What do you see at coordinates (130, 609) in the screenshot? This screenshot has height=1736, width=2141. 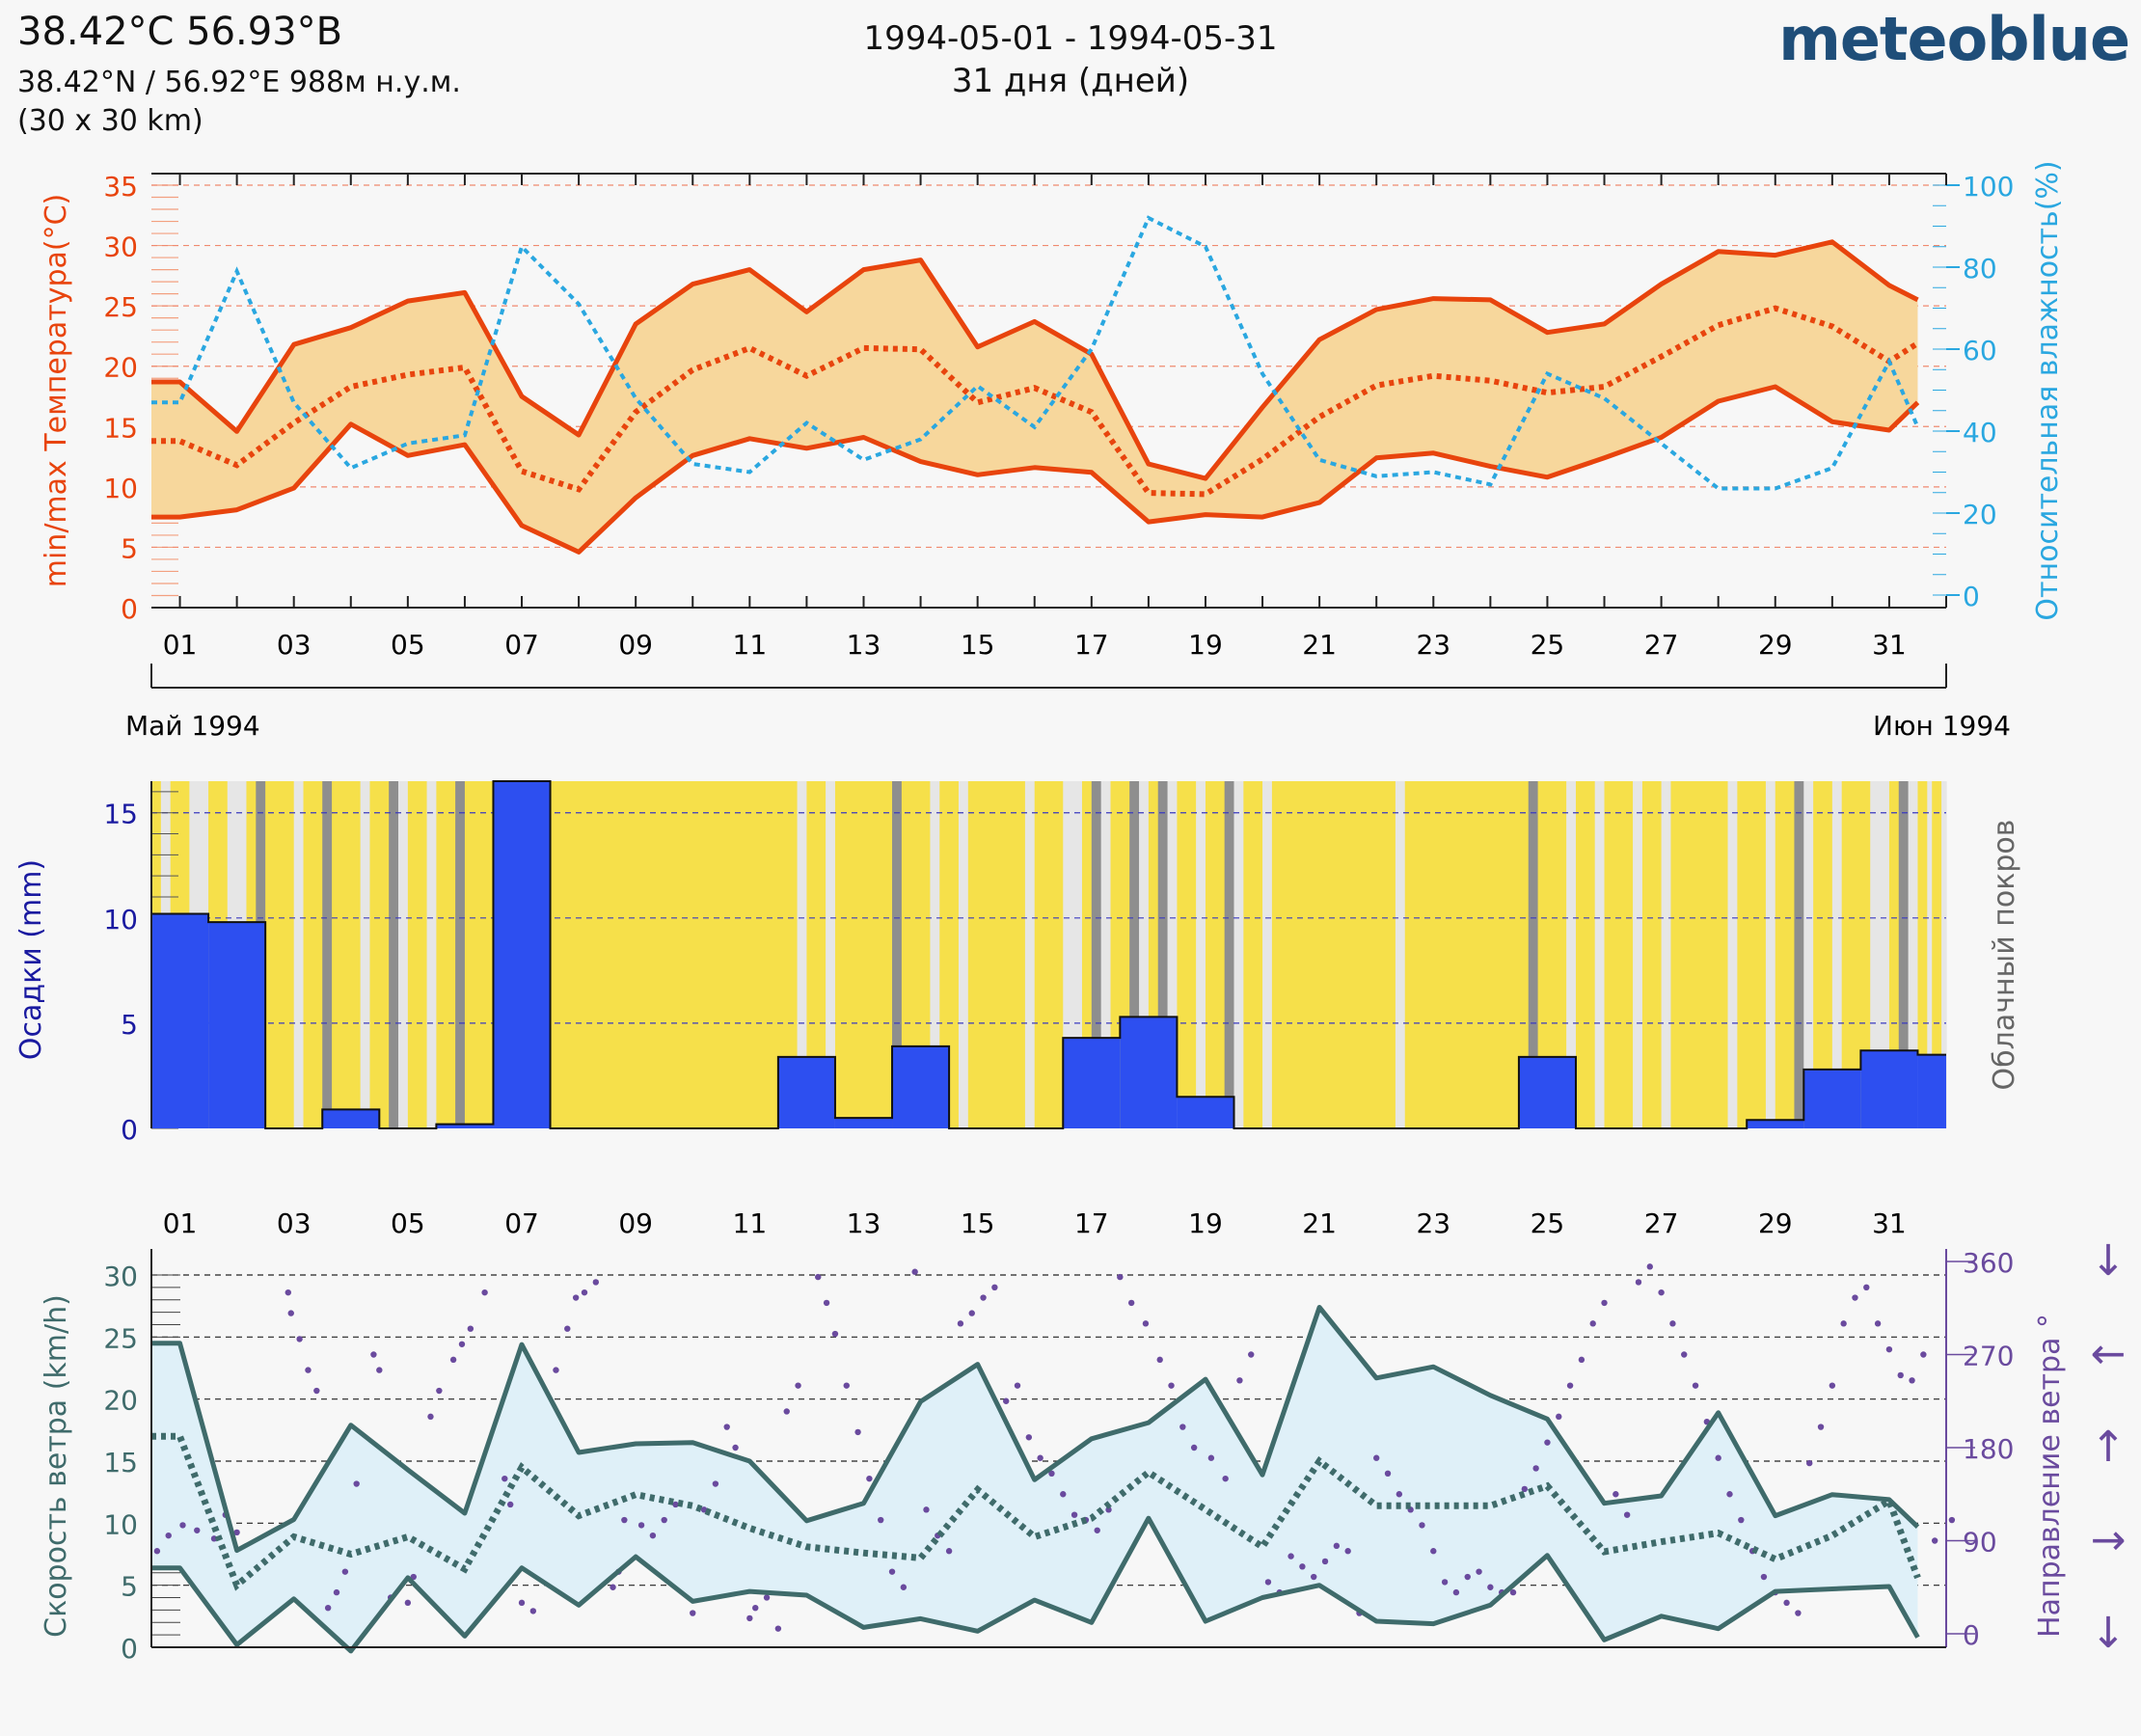 I see `temp-tick-label: 0` at bounding box center [130, 609].